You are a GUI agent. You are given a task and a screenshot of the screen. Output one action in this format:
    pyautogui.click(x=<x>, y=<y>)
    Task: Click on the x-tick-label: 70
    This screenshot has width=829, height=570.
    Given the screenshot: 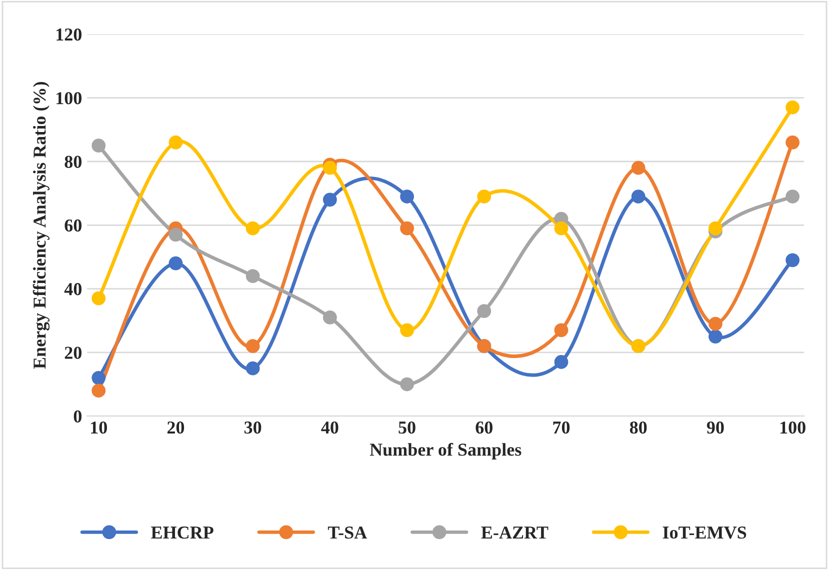 What is the action you would take?
    pyautogui.click(x=561, y=427)
    